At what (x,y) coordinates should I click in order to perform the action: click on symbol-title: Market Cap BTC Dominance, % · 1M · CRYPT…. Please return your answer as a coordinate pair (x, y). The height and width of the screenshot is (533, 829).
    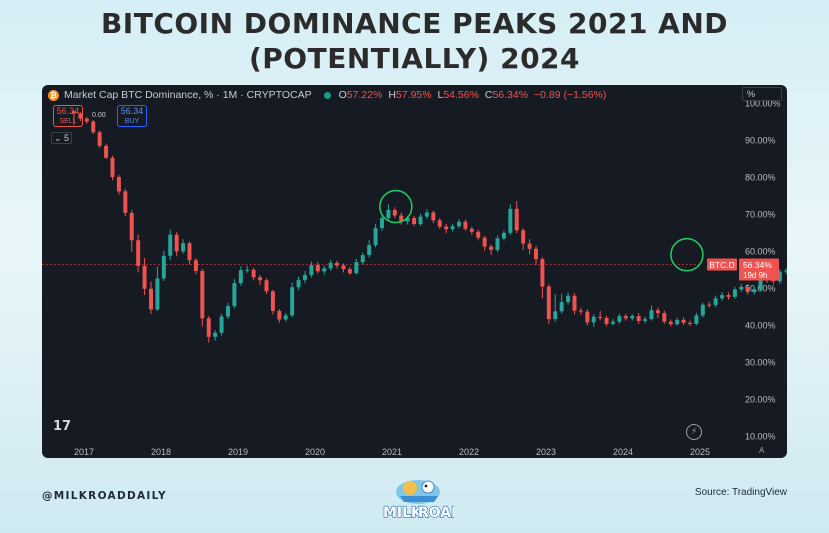
    Looking at the image, I should click on (188, 95).